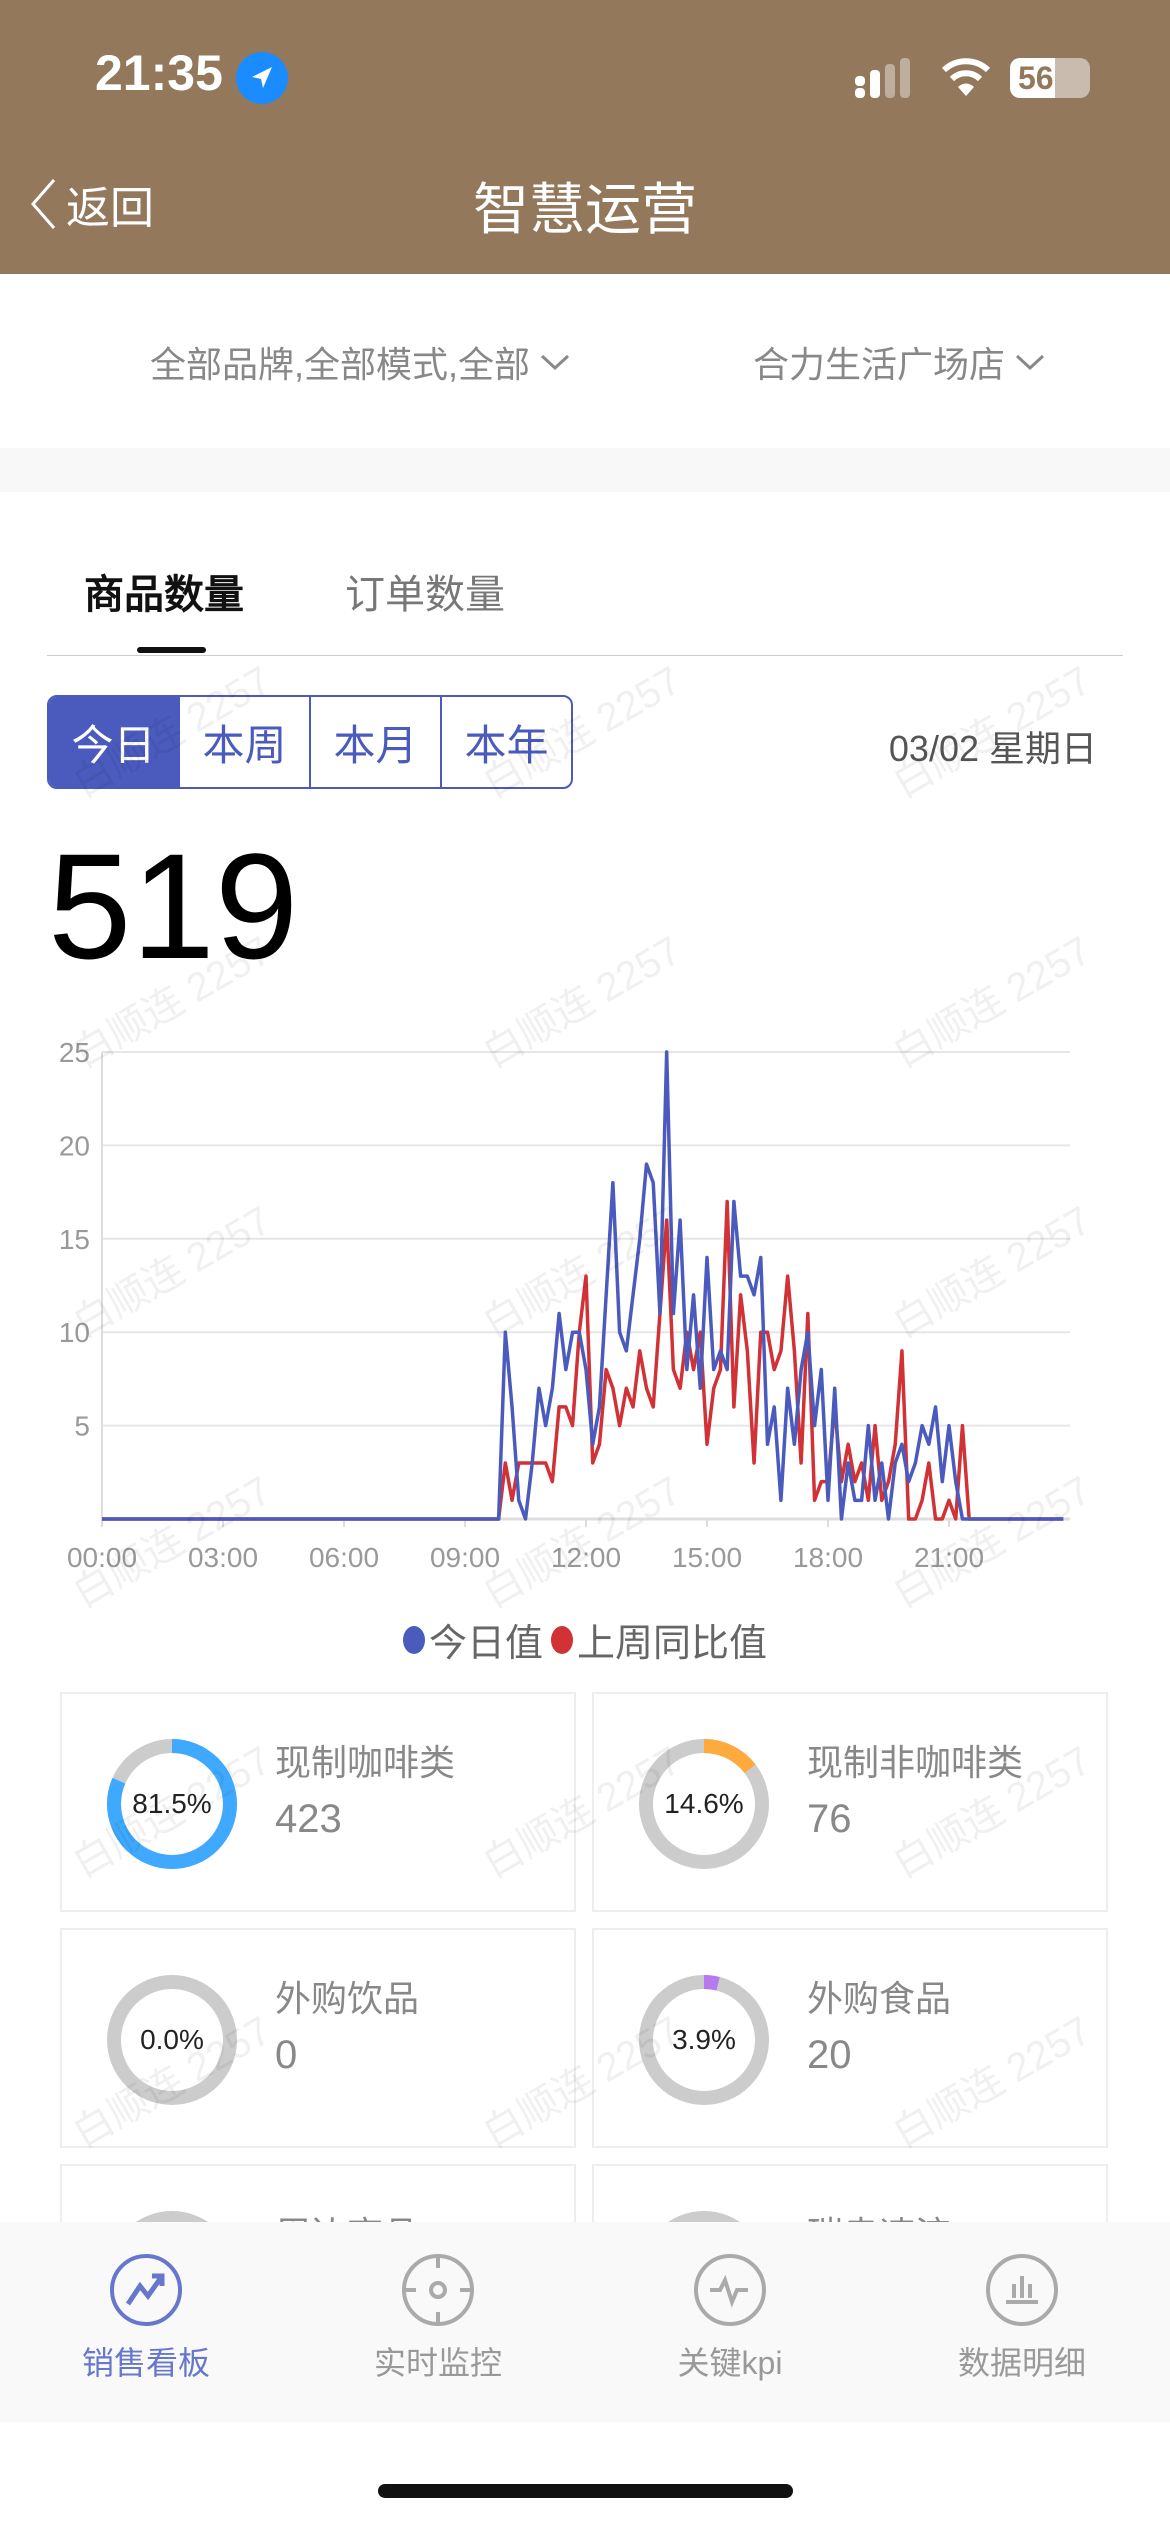  Describe the element at coordinates (347, 1998) in the screenshot. I see `category-name: 外购饮品` at that location.